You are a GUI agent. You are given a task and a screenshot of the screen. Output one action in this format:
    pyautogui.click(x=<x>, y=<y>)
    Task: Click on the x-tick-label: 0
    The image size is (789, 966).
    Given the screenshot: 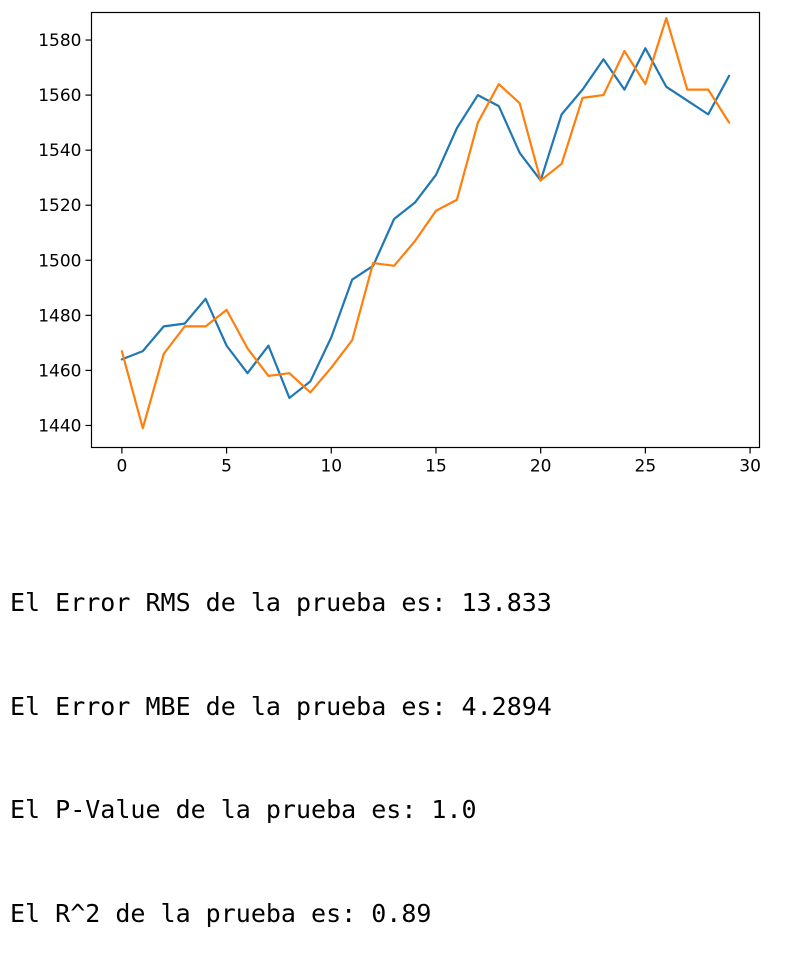 What is the action you would take?
    pyautogui.click(x=121, y=467)
    